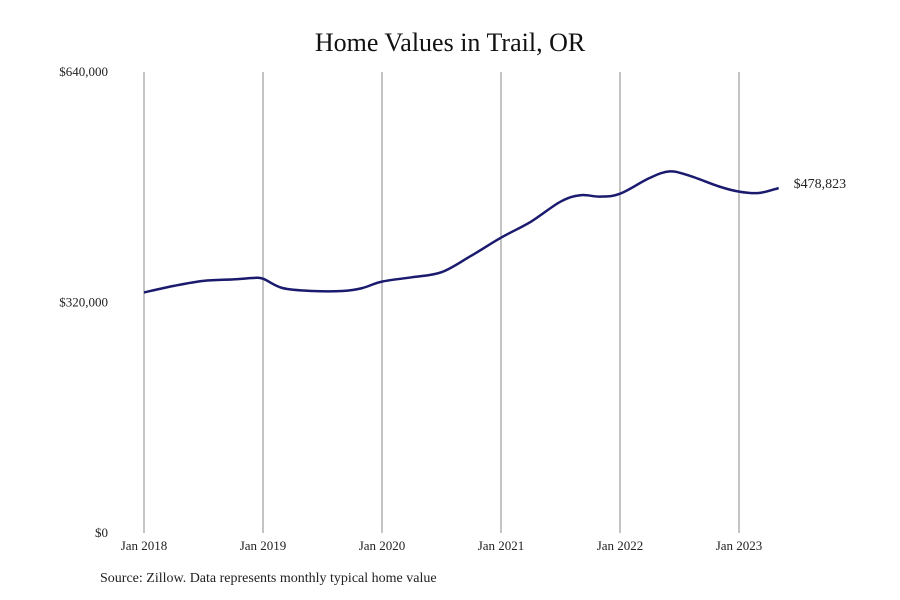  Describe the element at coordinates (620, 545) in the screenshot. I see `x-tick-label: Jan 2022` at that location.